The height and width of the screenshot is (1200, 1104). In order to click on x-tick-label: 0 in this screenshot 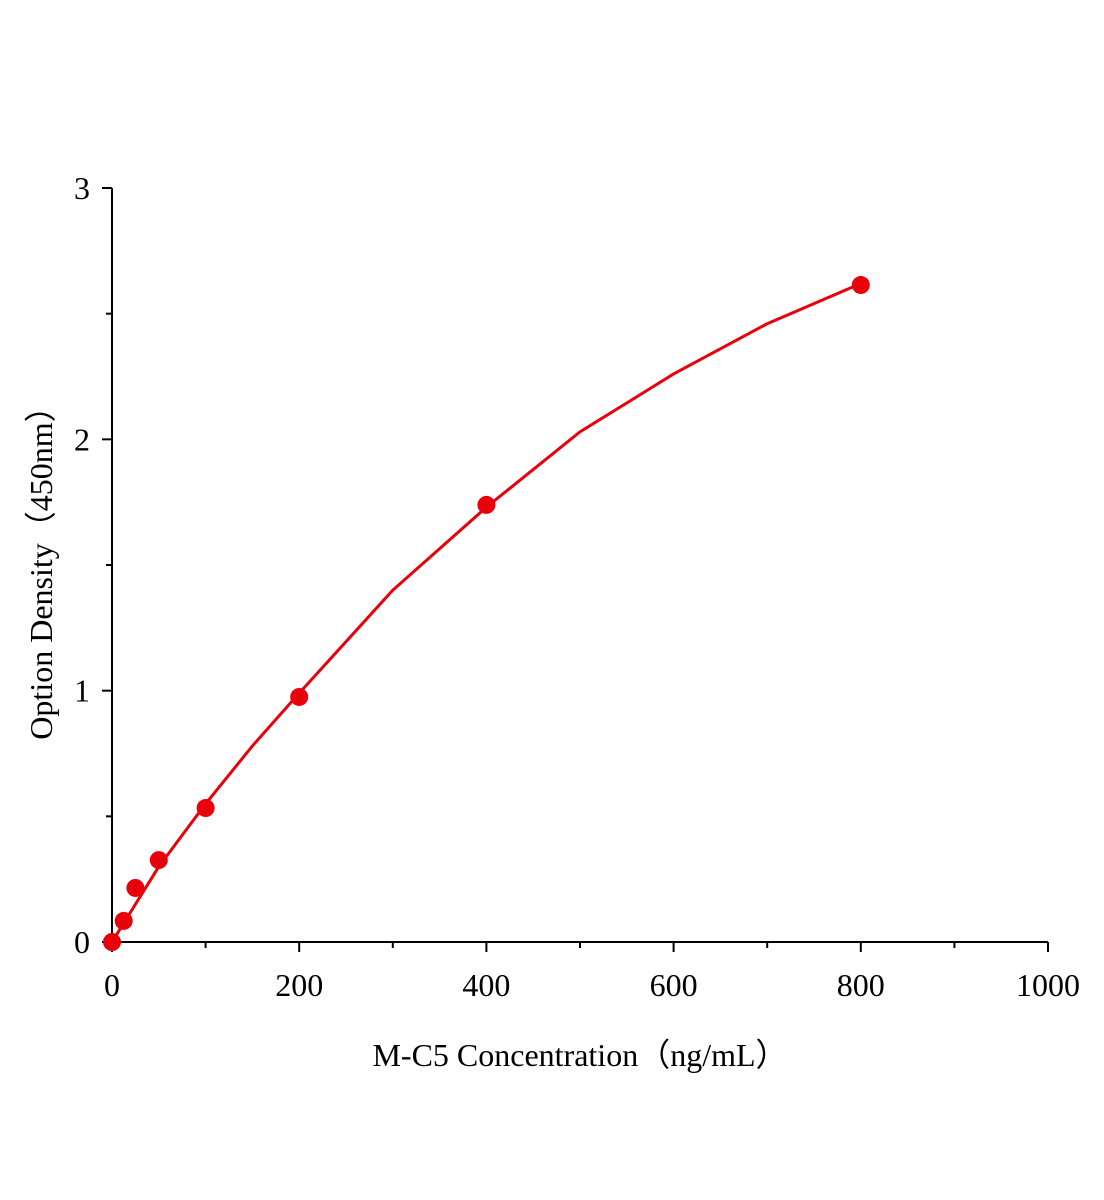, I will do `click(112, 985)`.